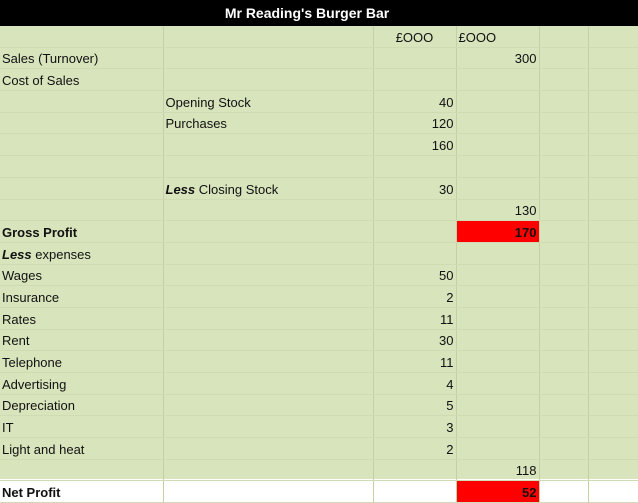  I want to click on table-row-advertising: Advertising 4, so click(319, 383).